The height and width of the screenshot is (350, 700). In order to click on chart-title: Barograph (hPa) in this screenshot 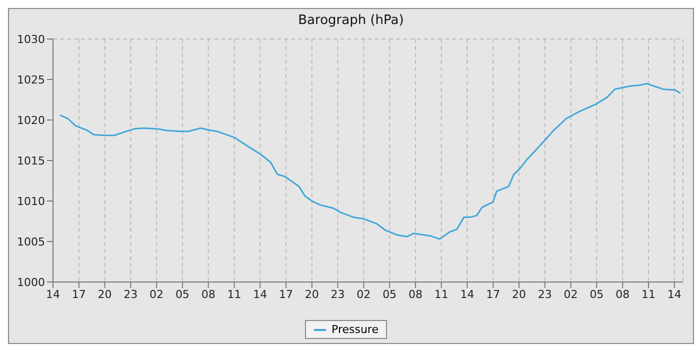, I will do `click(351, 21)`.